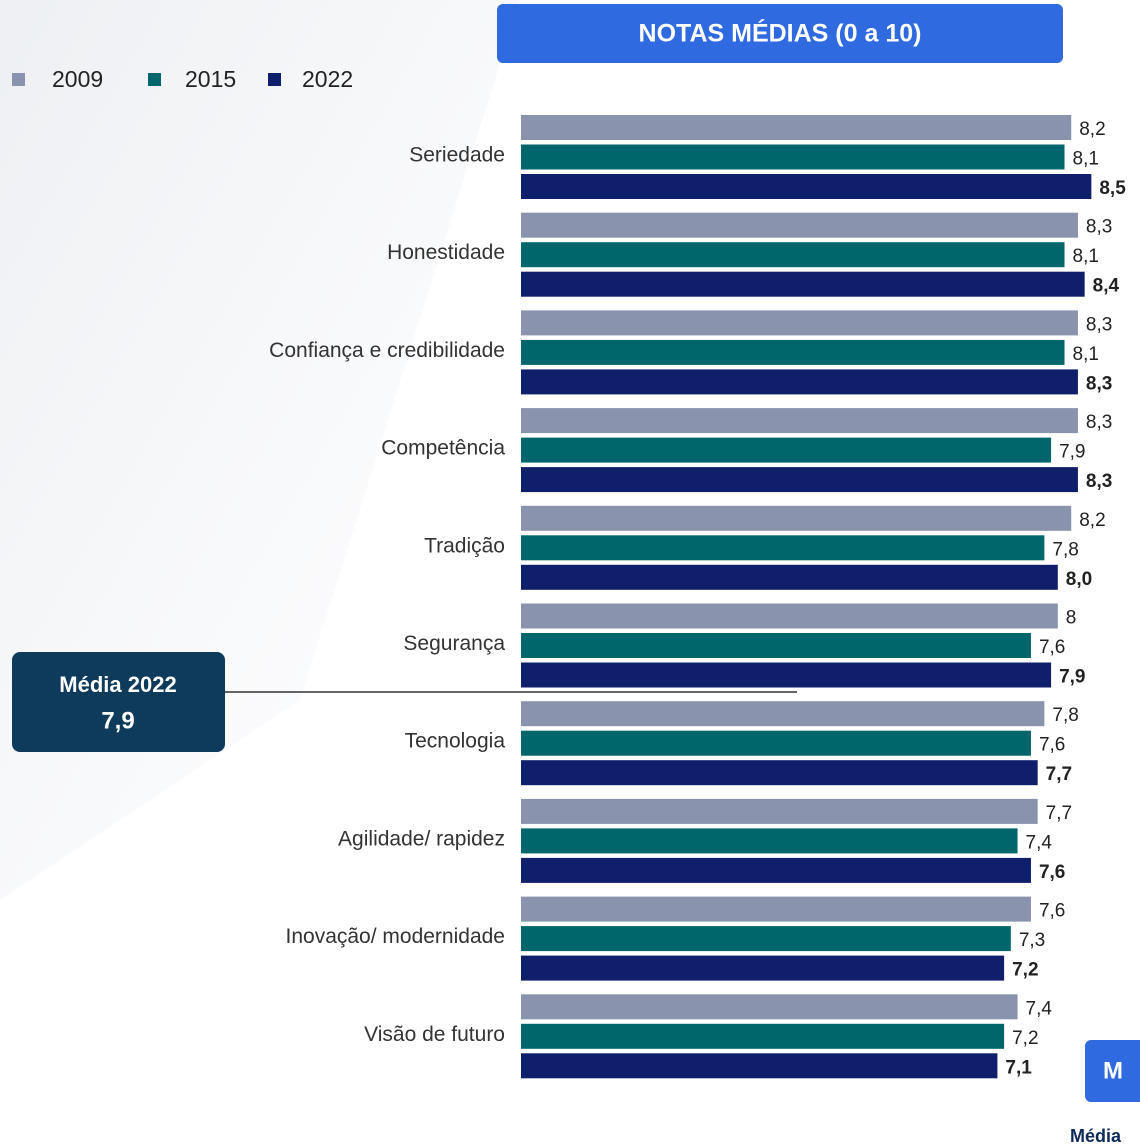  I want to click on category-label: Confiança e credibilidade, so click(387, 350).